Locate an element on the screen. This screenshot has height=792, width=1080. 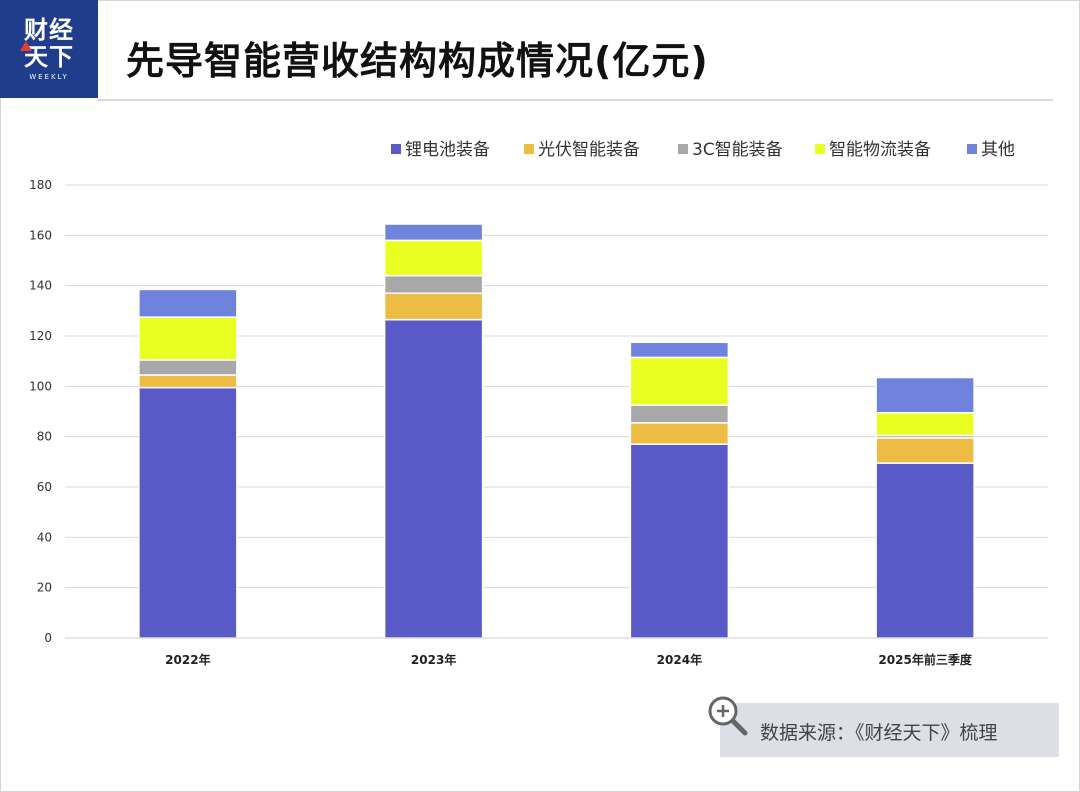
page-title: 先导智能营收结构构成情况(亿元) is located at coordinates (417, 61).